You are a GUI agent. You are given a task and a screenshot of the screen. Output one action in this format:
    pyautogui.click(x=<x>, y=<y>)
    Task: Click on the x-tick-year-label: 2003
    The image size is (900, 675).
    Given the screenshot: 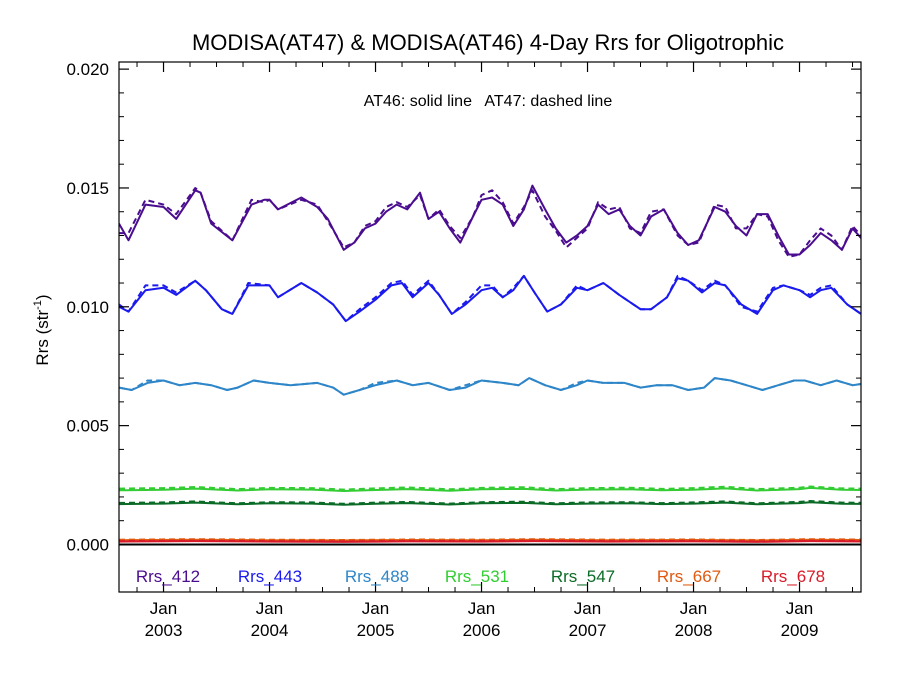 What is the action you would take?
    pyautogui.click(x=164, y=630)
    